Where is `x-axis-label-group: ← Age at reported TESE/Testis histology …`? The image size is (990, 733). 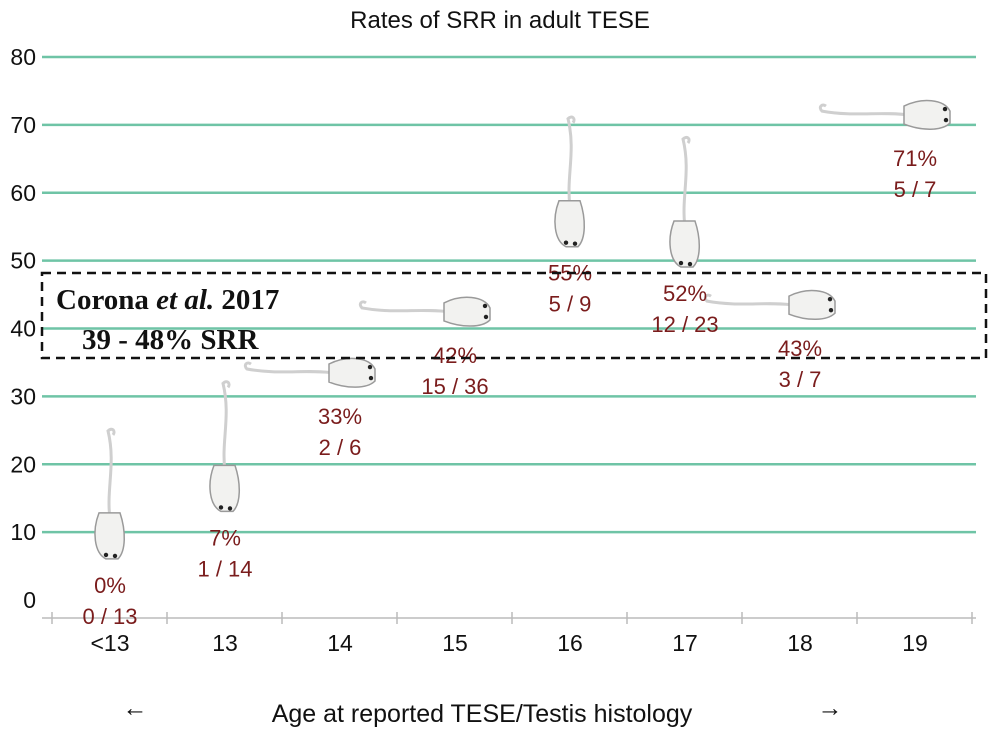 x-axis-label-group: ← Age at reported TESE/Testis histology … is located at coordinates (483, 711).